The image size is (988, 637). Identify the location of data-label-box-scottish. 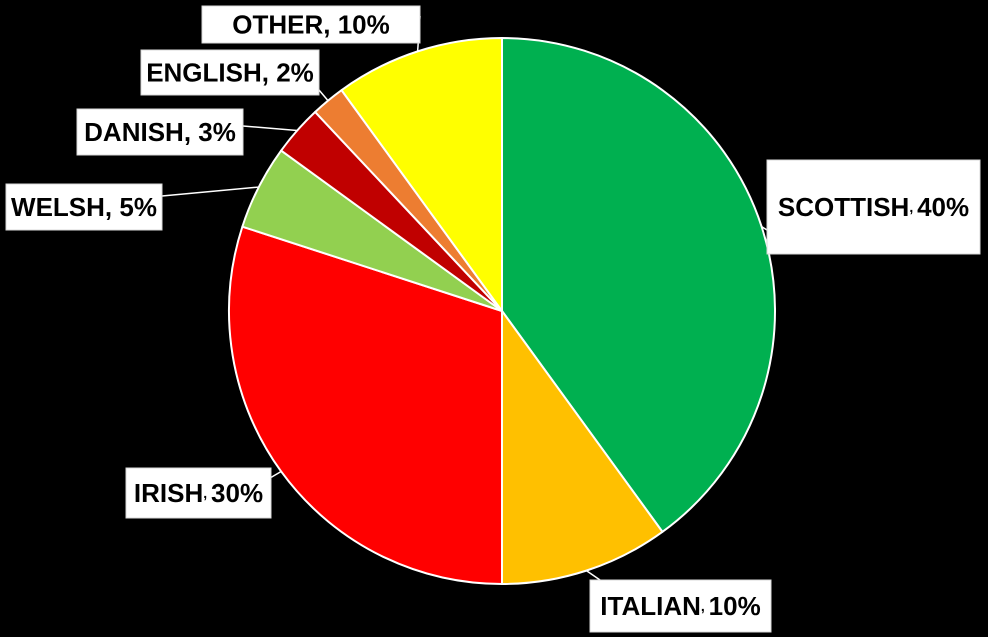
(873, 207).